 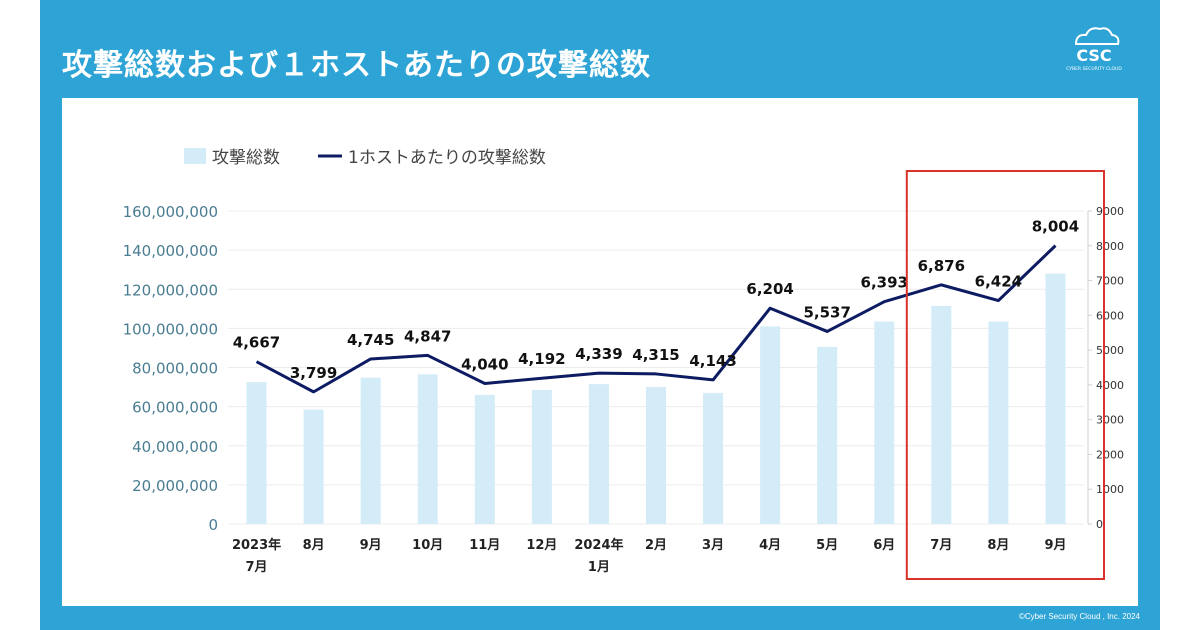 What do you see at coordinates (427, 336) in the screenshot?
I see `data-label: 4,847` at bounding box center [427, 336].